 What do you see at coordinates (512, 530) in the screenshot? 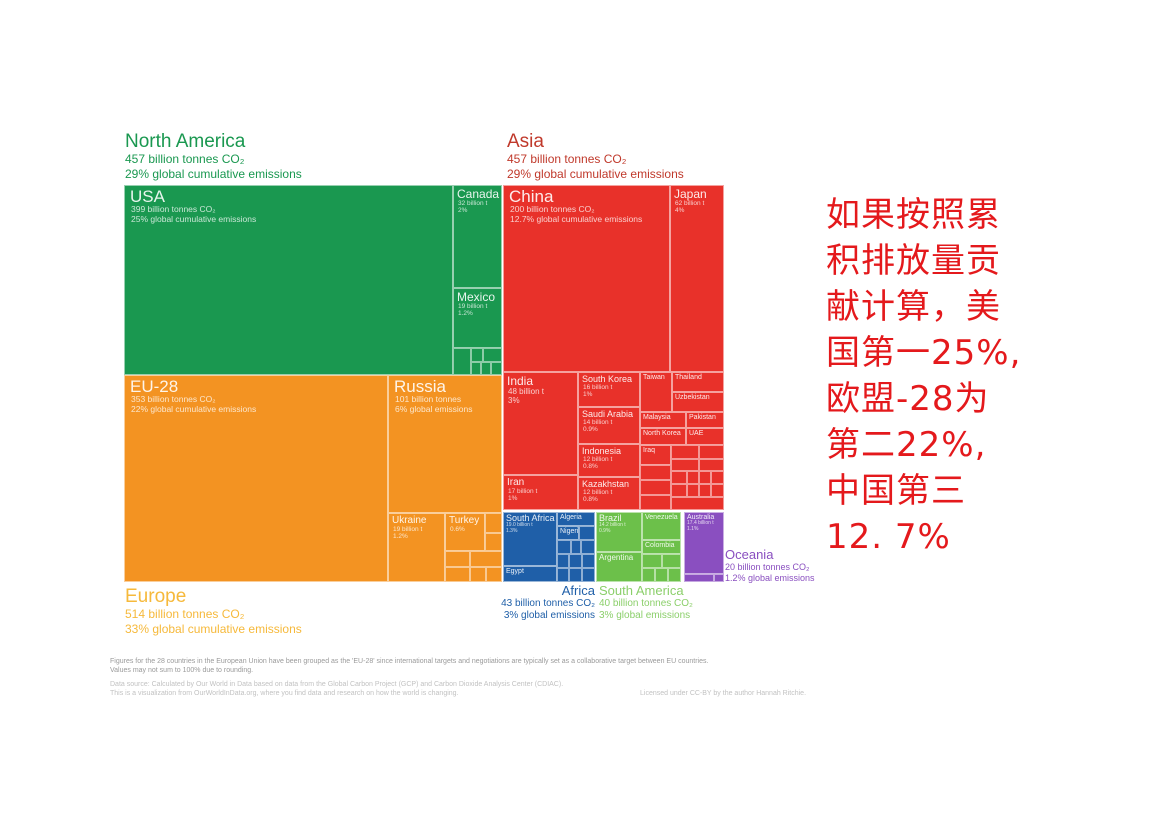
I see `cell-share: 1.3%` at bounding box center [512, 530].